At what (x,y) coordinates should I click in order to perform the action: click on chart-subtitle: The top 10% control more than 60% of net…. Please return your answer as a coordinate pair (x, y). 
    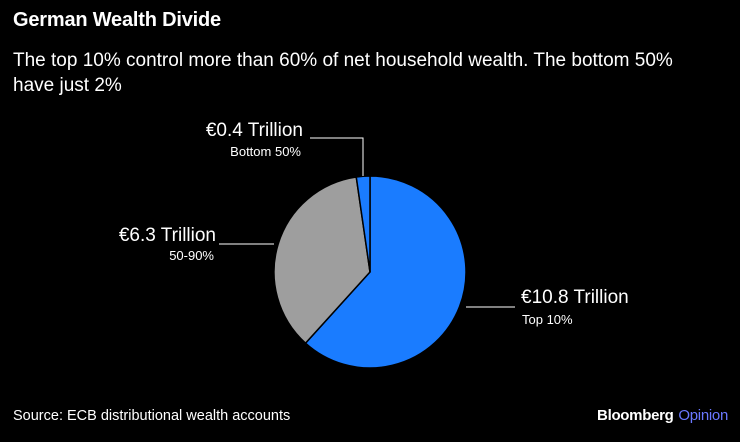
    Looking at the image, I should click on (343, 73).